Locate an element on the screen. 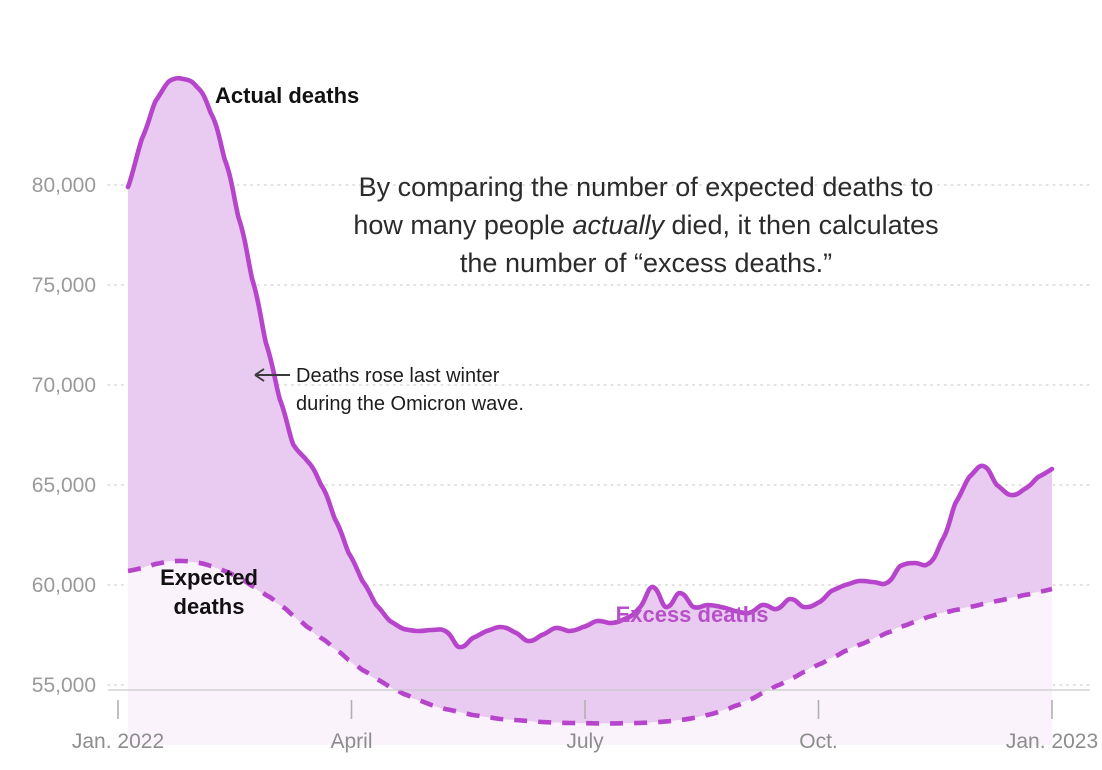 Image resolution: width=1102 pixels, height=770 pixels. omicron-callout-line1: Deaths rose last winter is located at coordinates (398, 376).